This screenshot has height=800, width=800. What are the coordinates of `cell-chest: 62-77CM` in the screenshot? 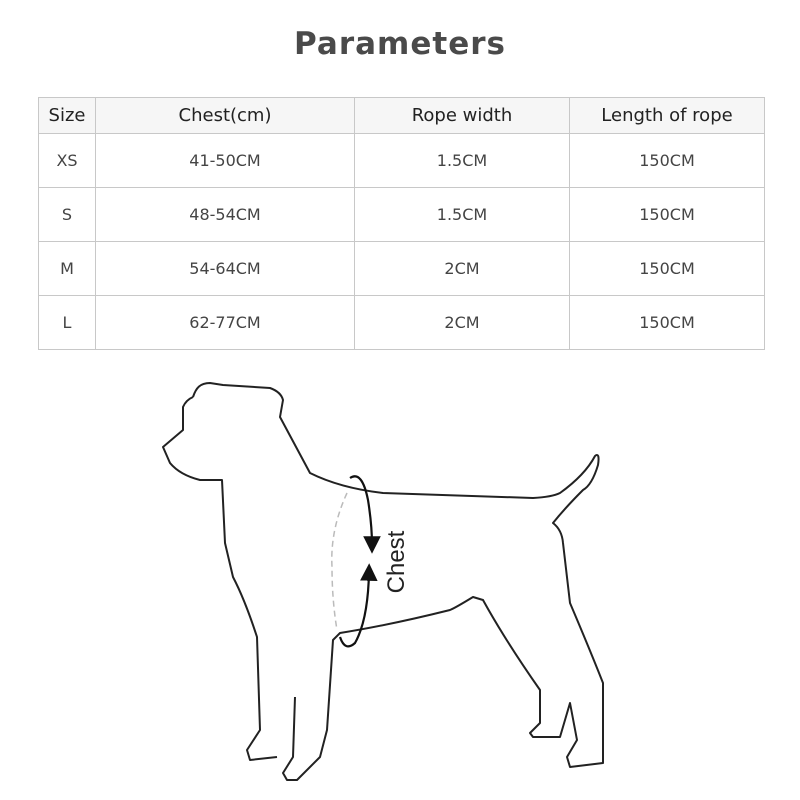 It's located at (225, 322).